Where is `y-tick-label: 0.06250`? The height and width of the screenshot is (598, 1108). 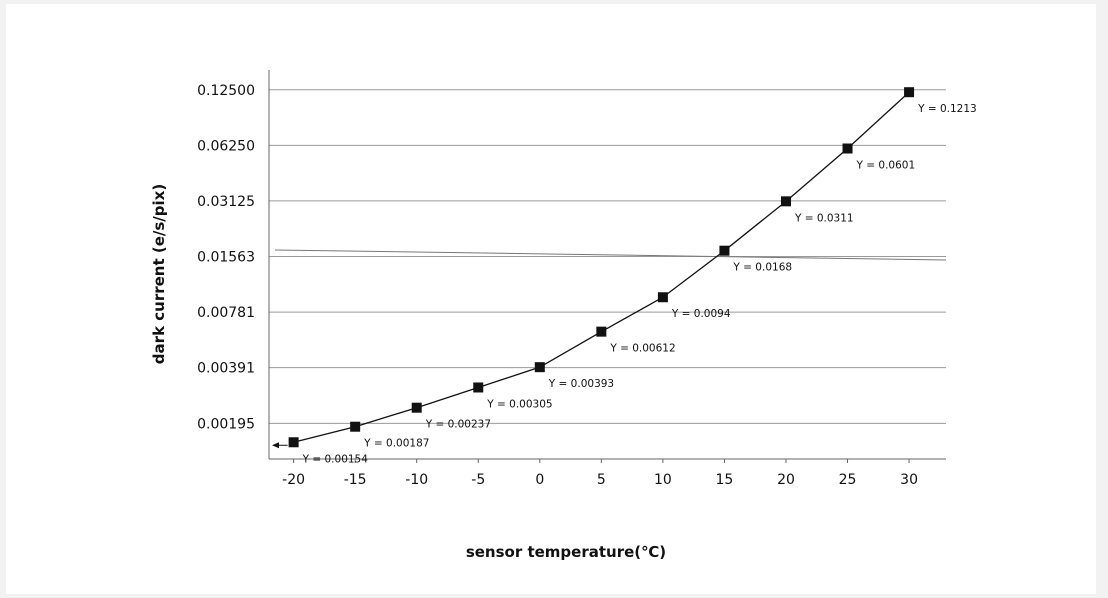 y-tick-label: 0.06250 is located at coordinates (226, 146).